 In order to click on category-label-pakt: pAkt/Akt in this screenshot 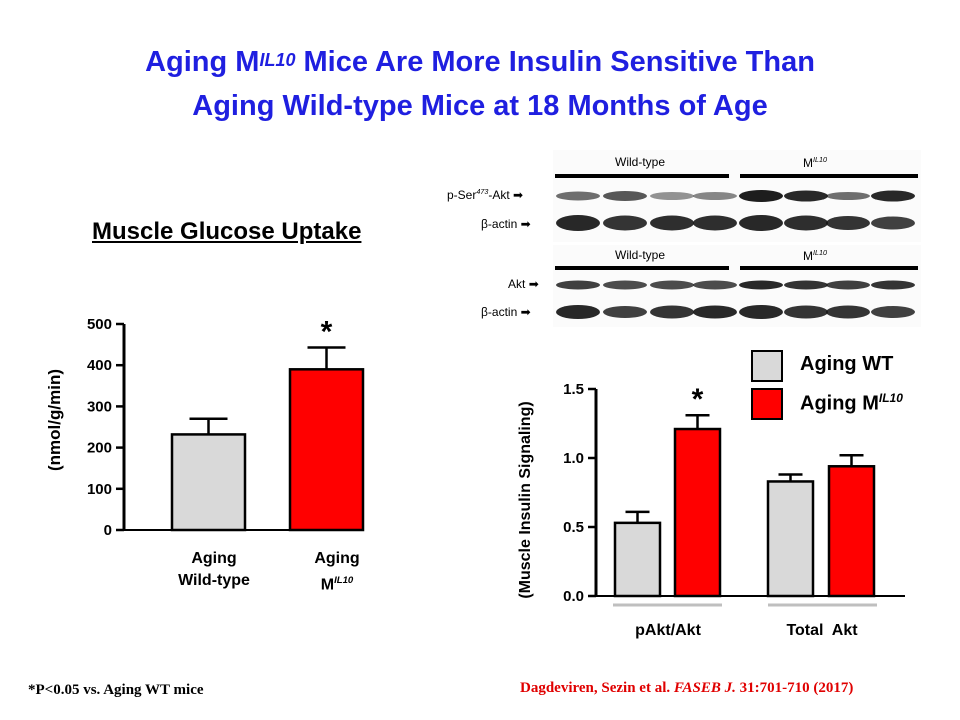, I will do `click(668, 630)`.